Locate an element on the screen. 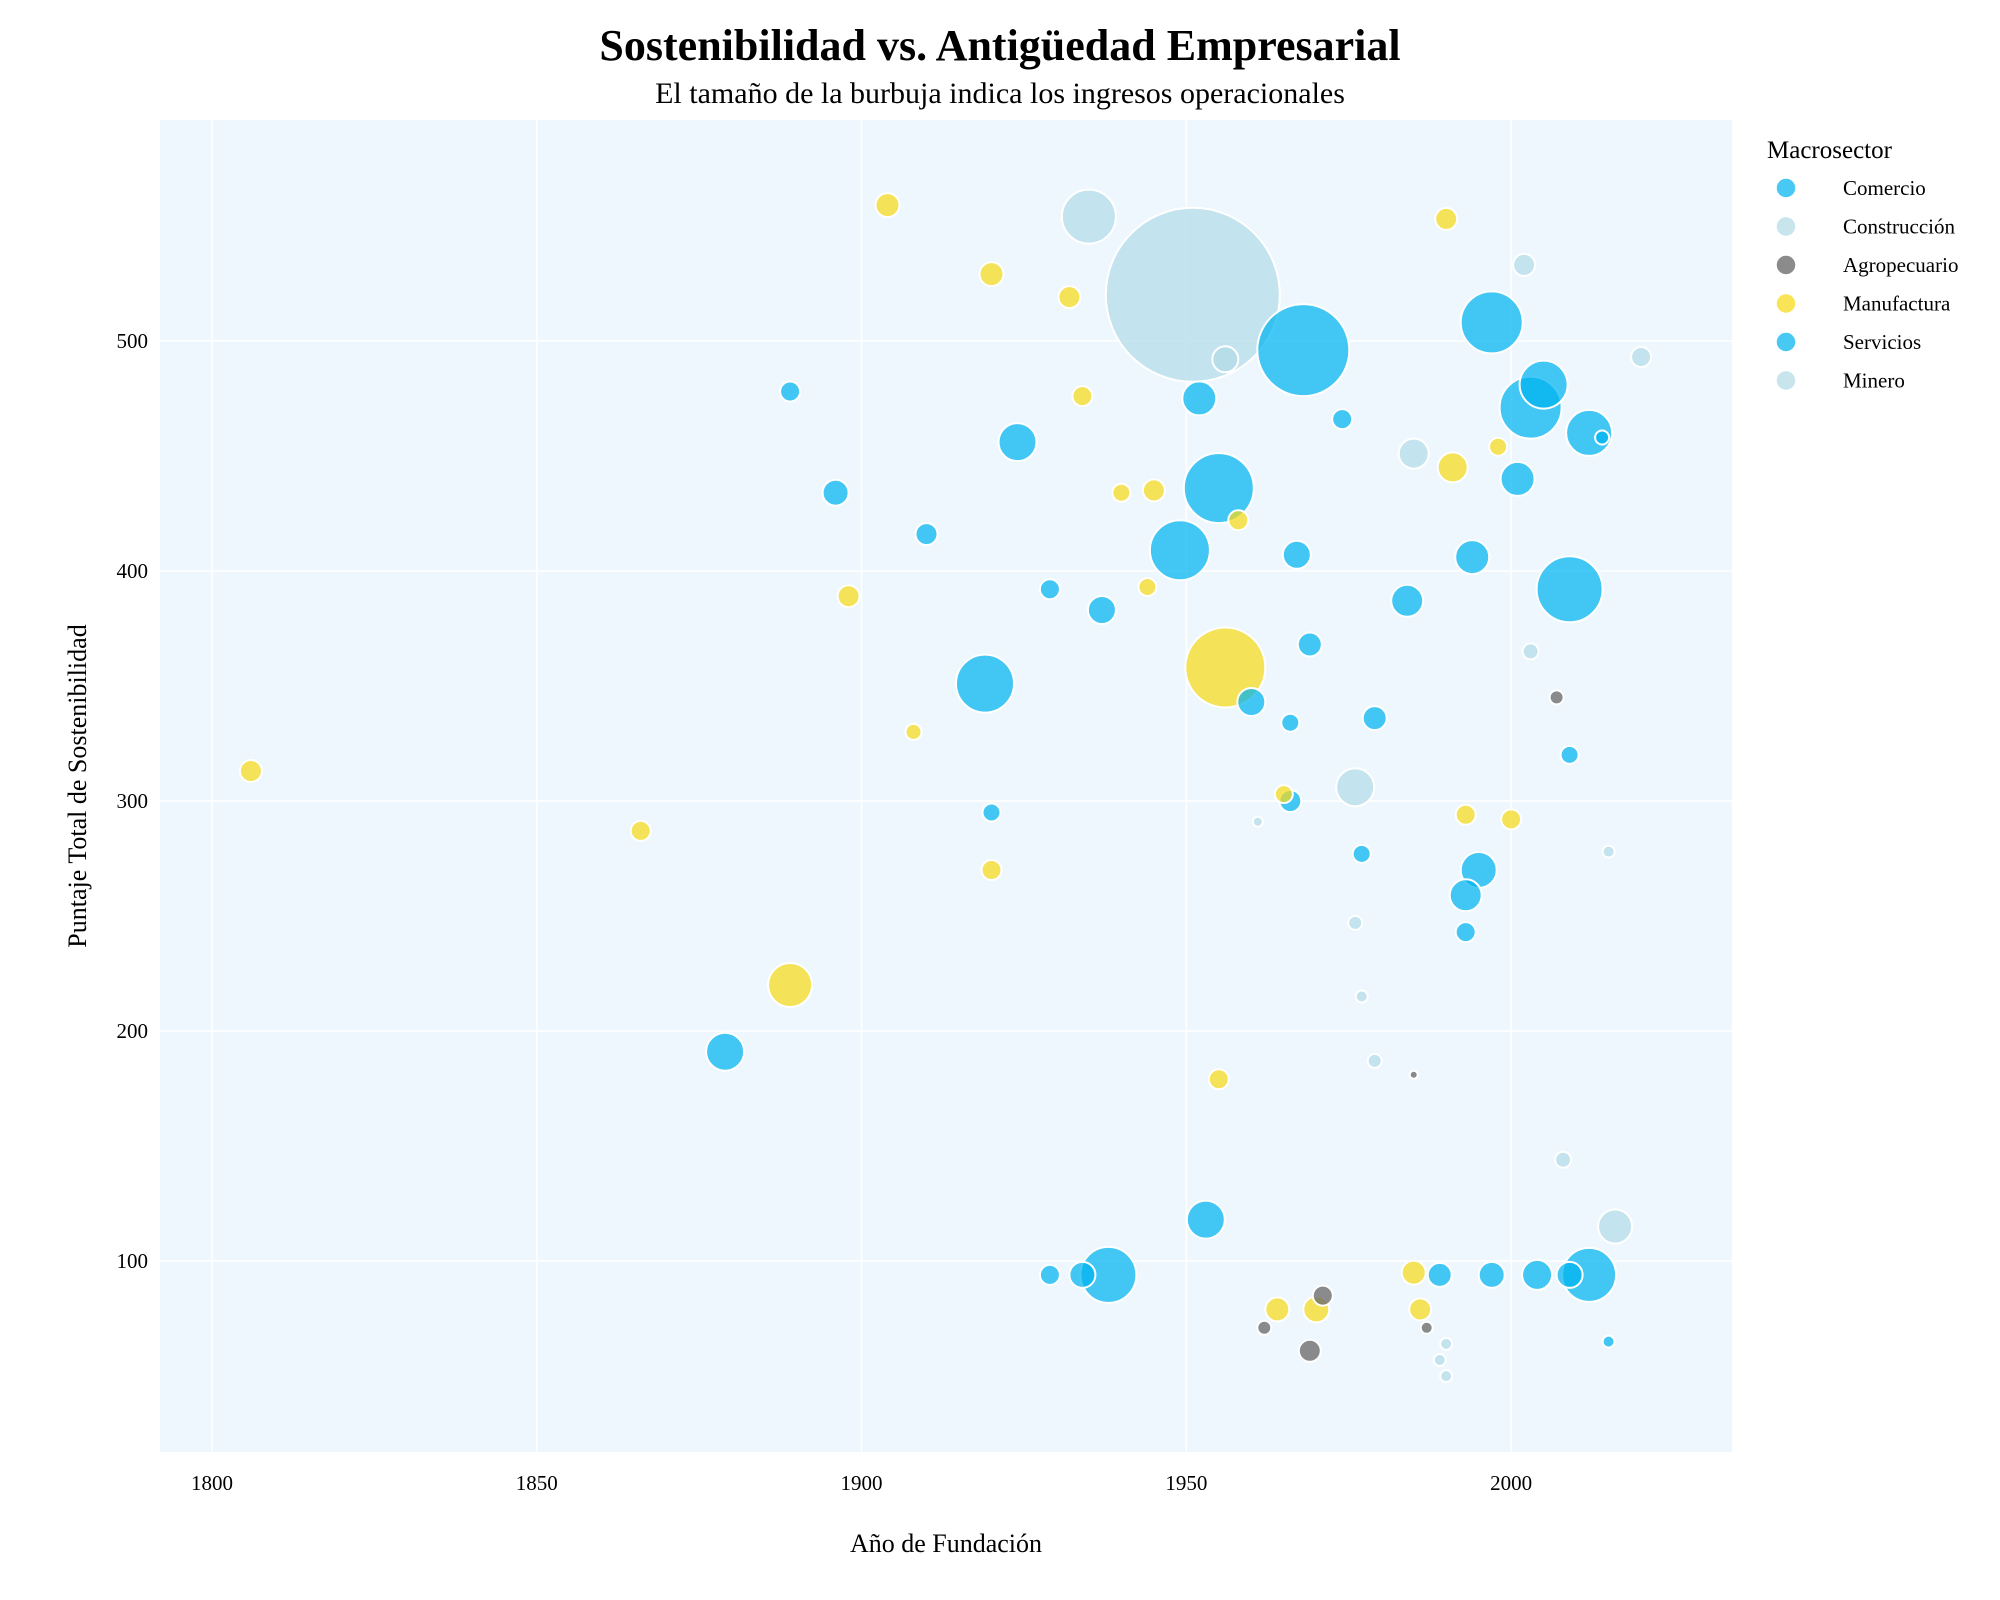 The image size is (2000, 1600). y-axis-title: Puntaje Total de Sostenibilidad is located at coordinates (77, 785).